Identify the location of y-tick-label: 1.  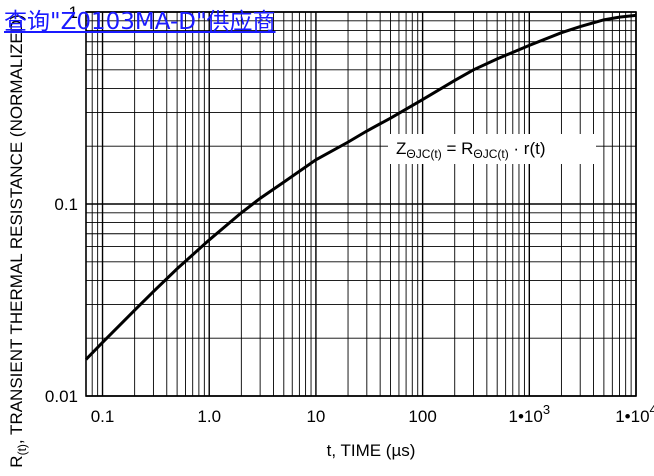
(73, 12).